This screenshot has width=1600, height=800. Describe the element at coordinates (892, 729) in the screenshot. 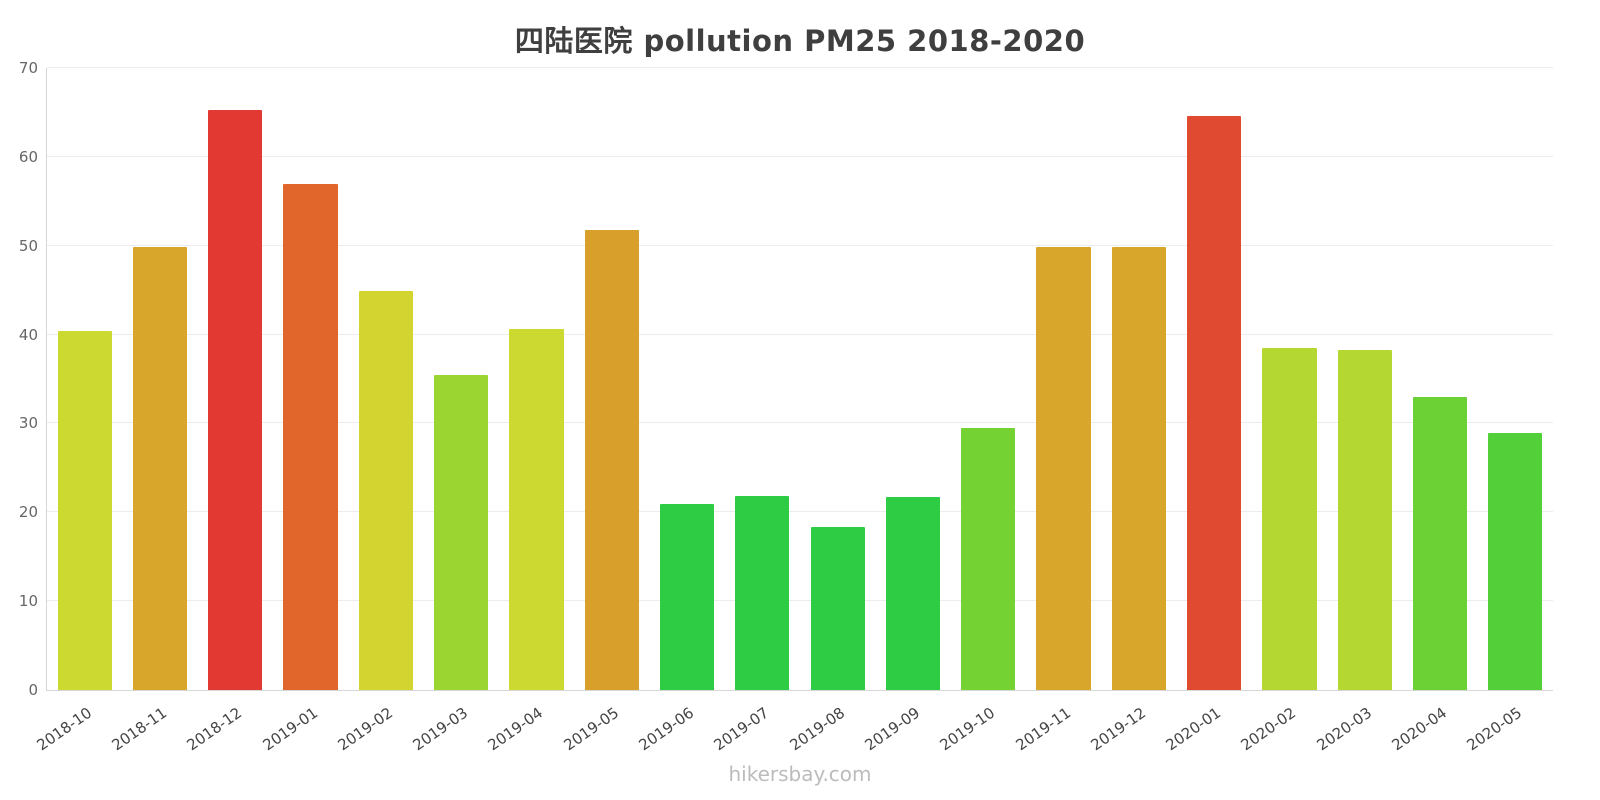

I see `x-axis-tick-label: 2019-09` at that location.